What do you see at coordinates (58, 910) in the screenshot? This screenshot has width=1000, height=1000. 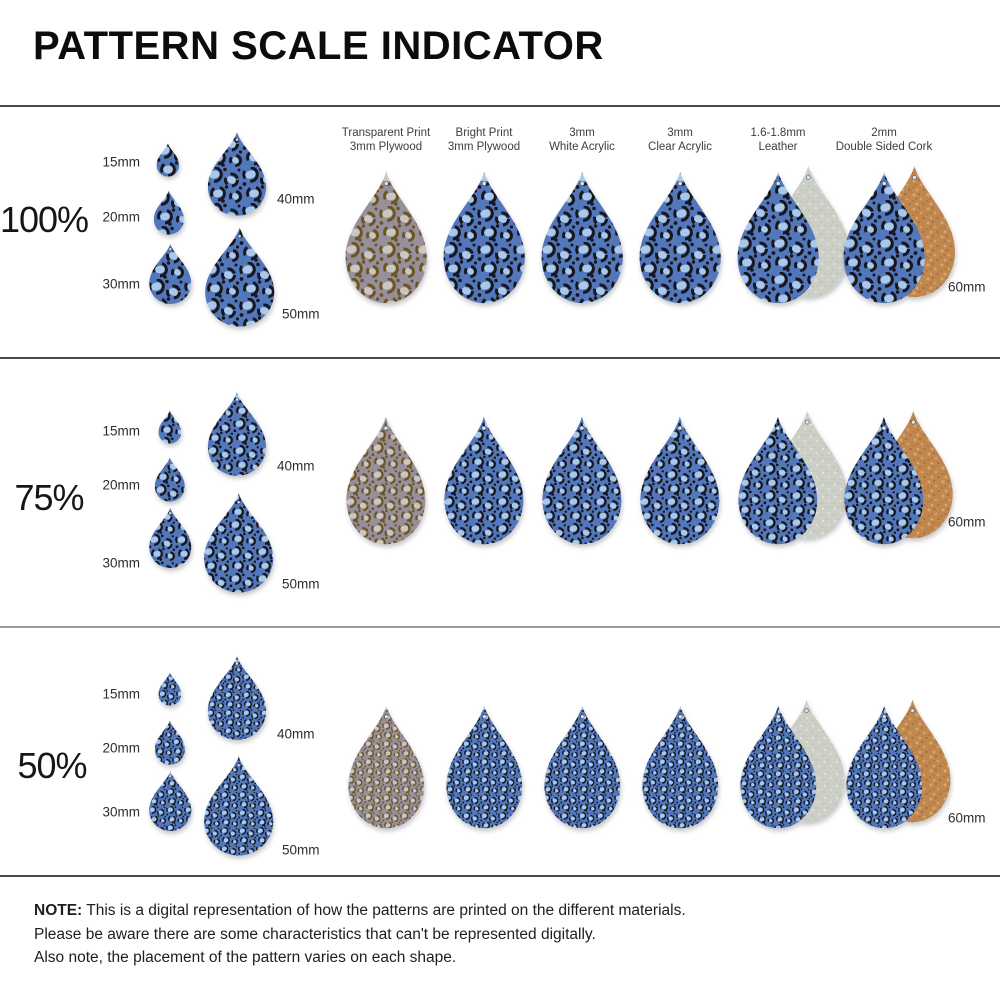 I see `note-label: NOTE:` at bounding box center [58, 910].